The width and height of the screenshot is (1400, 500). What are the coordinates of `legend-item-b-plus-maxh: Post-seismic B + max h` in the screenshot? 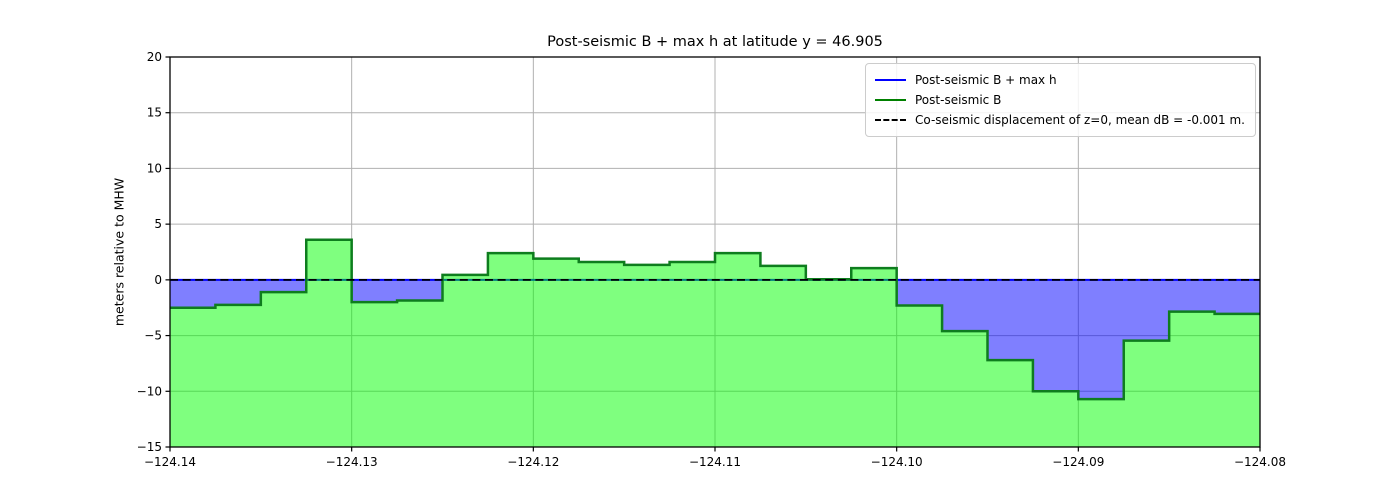 It's located at (1060, 80).